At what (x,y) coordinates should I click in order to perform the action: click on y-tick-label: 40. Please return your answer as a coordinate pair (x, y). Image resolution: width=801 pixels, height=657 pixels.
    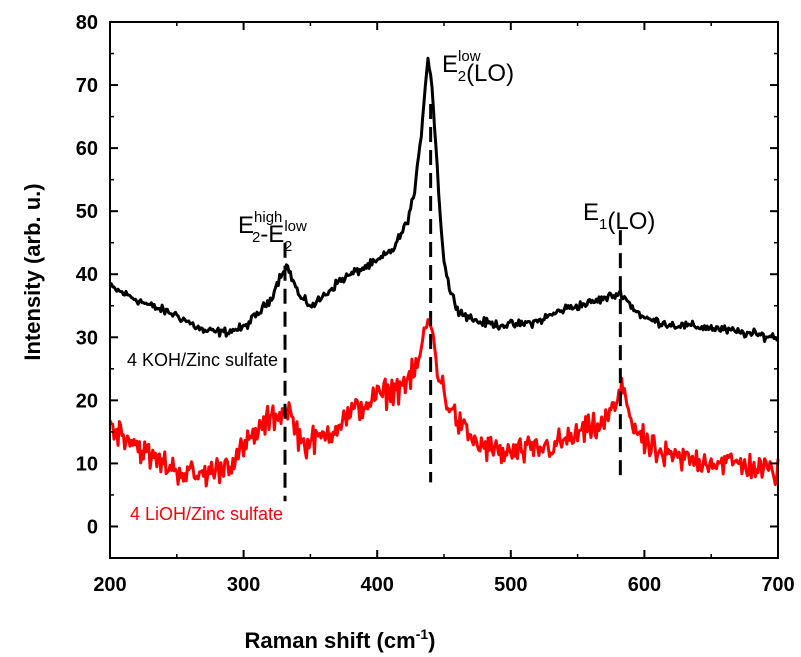
    Looking at the image, I should click on (87, 275).